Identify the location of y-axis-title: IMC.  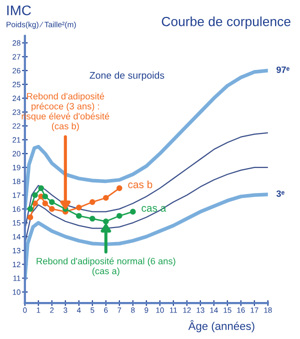
(19, 10).